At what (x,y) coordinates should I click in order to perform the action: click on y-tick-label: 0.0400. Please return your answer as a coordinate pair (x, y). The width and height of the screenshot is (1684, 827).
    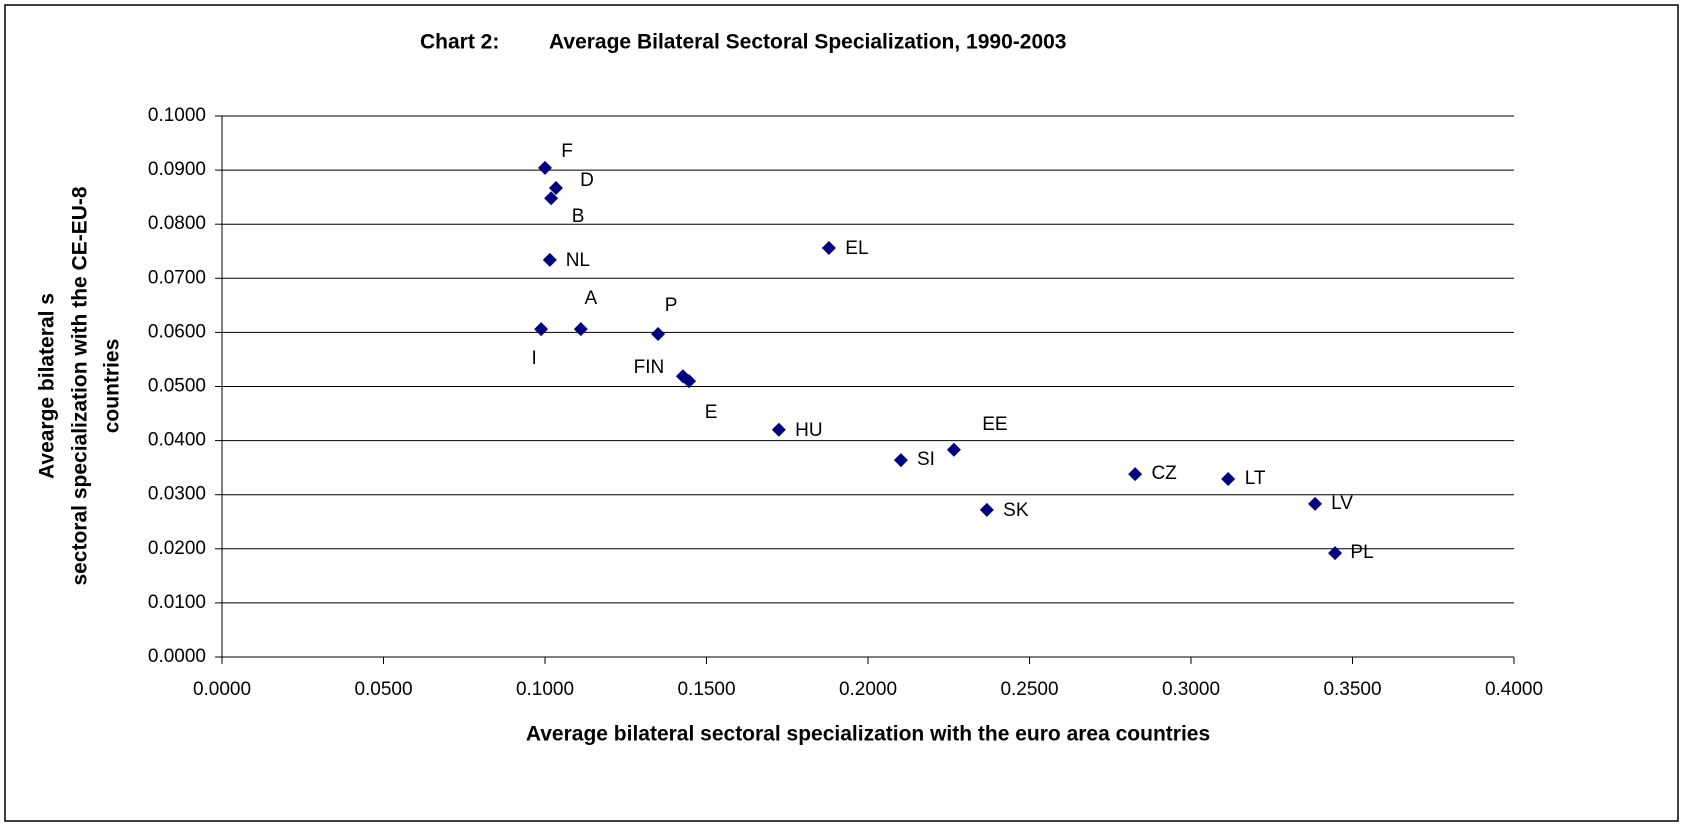
    Looking at the image, I should click on (177, 440).